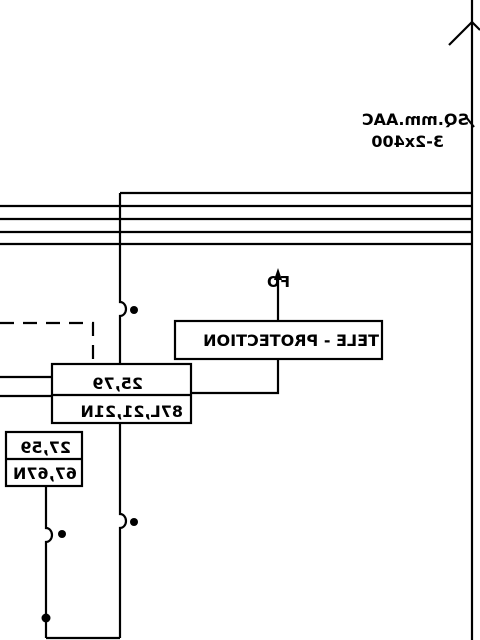 Image resolution: width=480 pixels, height=640 pixels. Describe the element at coordinates (45, 447) in the screenshot. I see `small-relay-top-label: 27,59` at that location.